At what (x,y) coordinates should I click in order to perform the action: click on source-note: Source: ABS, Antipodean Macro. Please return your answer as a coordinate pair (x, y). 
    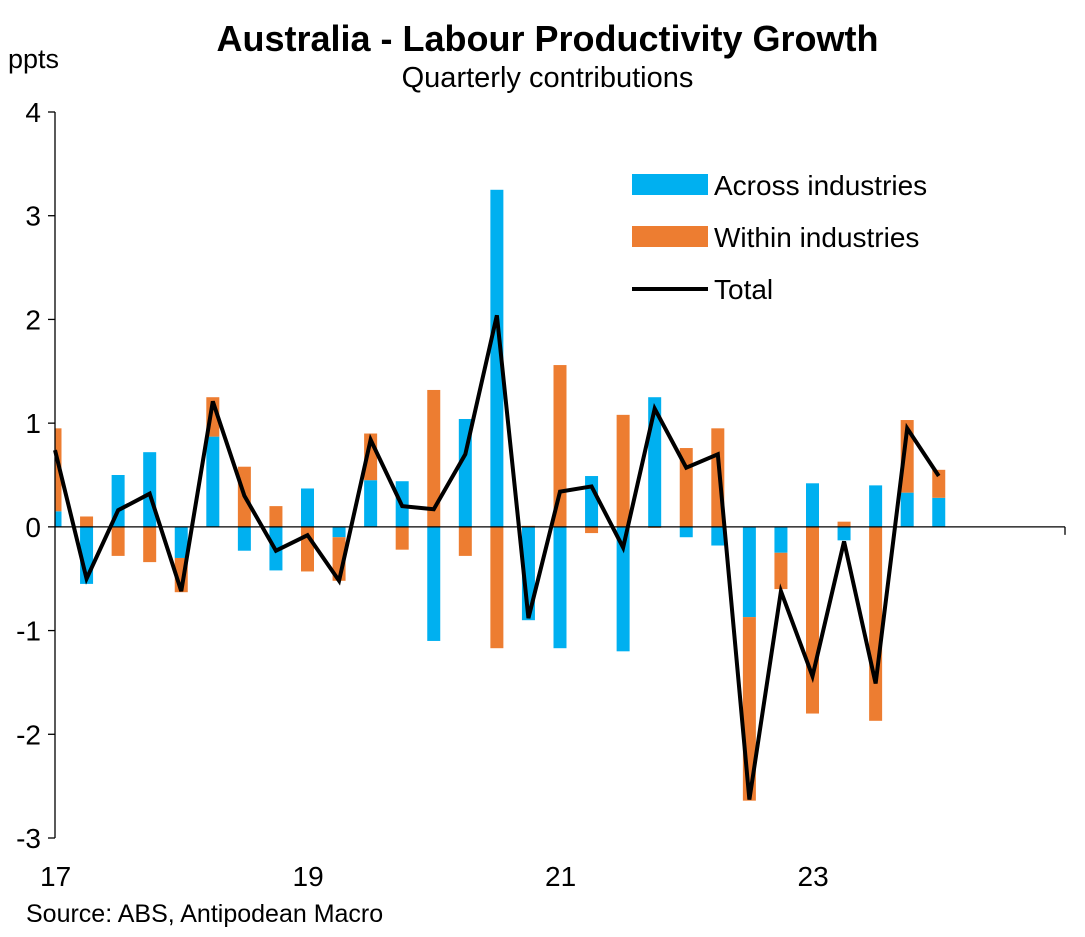
    Looking at the image, I should click on (205, 914).